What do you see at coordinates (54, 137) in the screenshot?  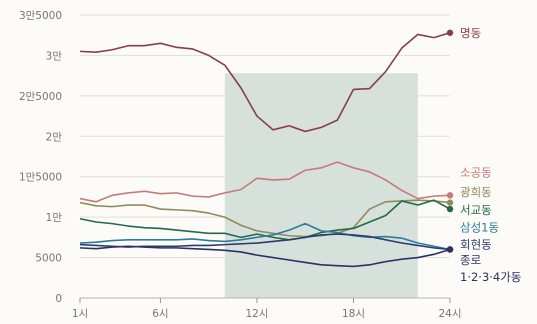 I see `y-tick-label: 2만` at bounding box center [54, 137].